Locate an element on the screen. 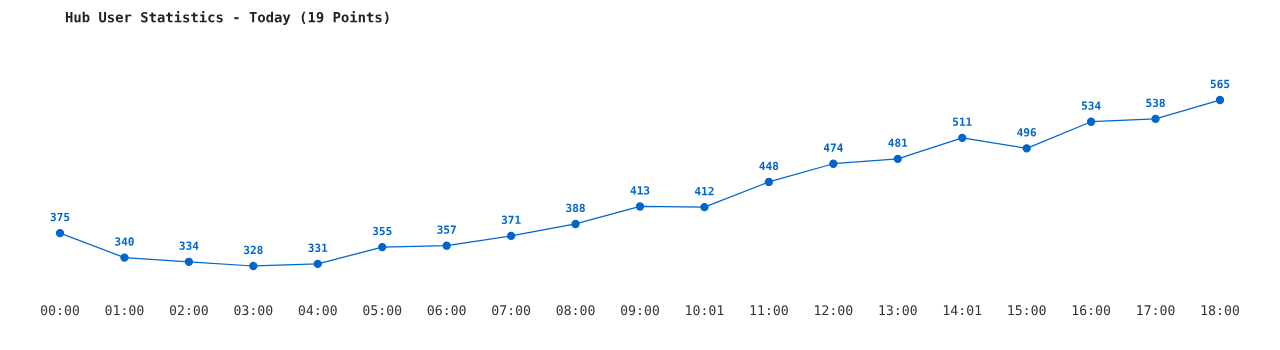 This screenshot has width=1280, height=350. data-label: 340 is located at coordinates (124, 241).